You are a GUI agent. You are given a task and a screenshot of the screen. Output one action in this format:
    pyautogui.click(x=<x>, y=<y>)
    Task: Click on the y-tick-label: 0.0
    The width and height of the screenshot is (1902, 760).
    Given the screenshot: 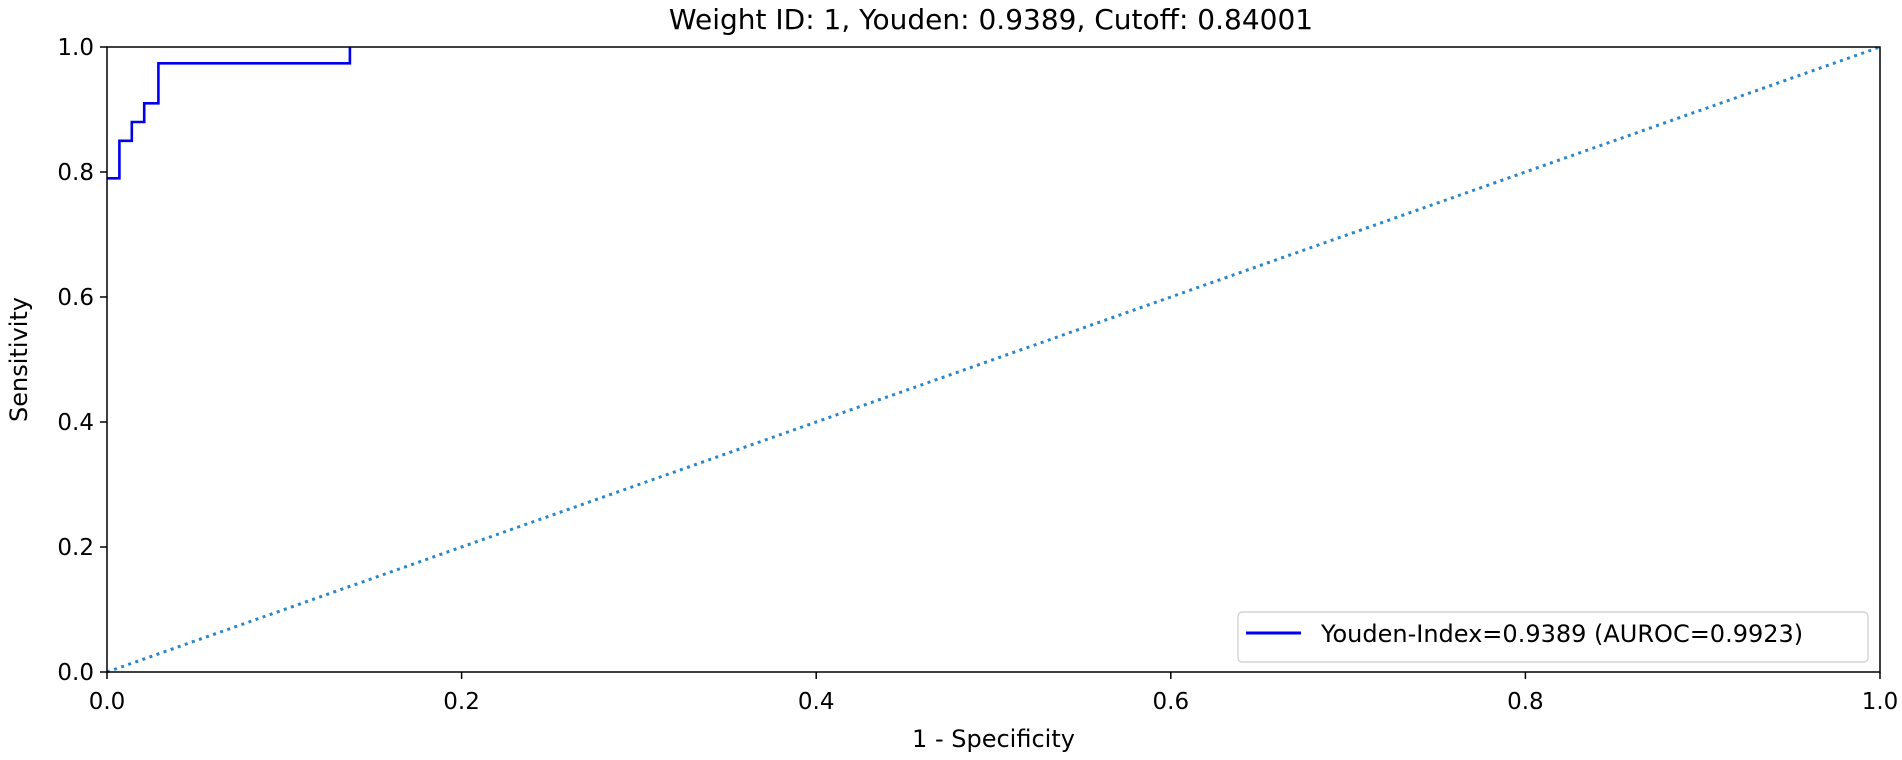 What is the action you would take?
    pyautogui.click(x=75, y=673)
    